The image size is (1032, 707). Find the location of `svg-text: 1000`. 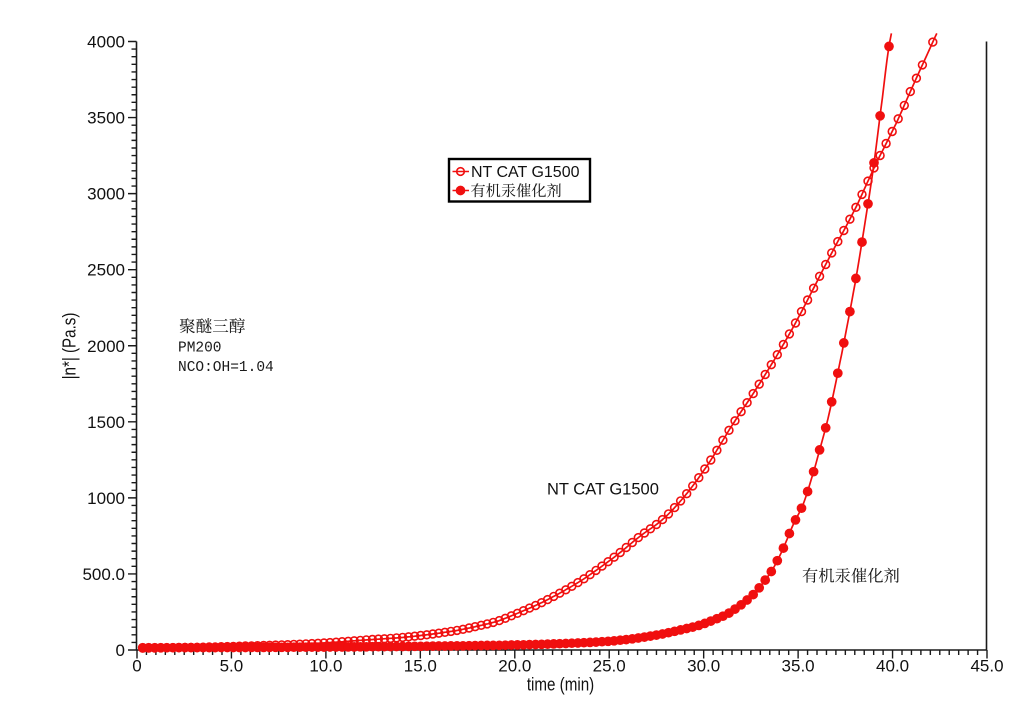

svg-text: 1000 is located at coordinates (106, 498).